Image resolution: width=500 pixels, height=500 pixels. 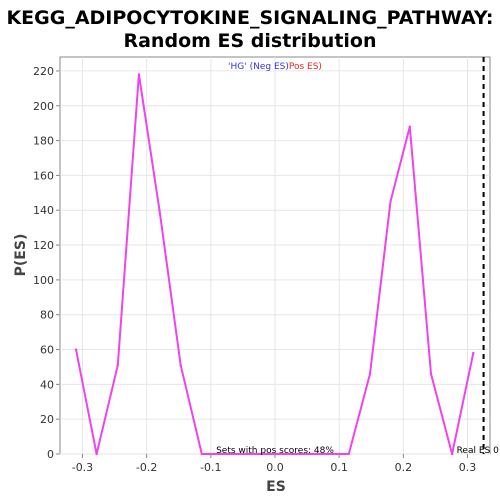 I want to click on y-tick-label: 60, so click(x=47, y=350).